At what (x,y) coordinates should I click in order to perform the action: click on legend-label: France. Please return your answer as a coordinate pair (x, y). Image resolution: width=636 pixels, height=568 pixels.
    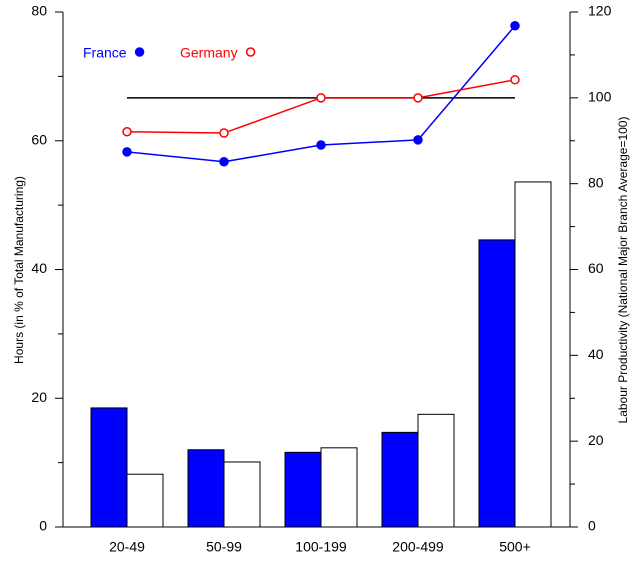
    Looking at the image, I should click on (105, 53).